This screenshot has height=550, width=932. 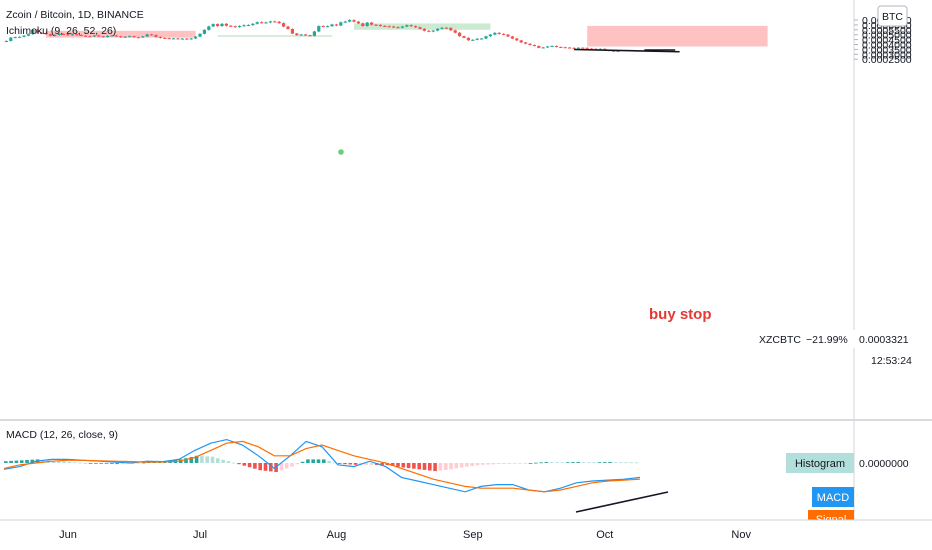 What do you see at coordinates (62, 435) in the screenshot?
I see `macd-header: MACD (12, 26, close, 9)` at bounding box center [62, 435].